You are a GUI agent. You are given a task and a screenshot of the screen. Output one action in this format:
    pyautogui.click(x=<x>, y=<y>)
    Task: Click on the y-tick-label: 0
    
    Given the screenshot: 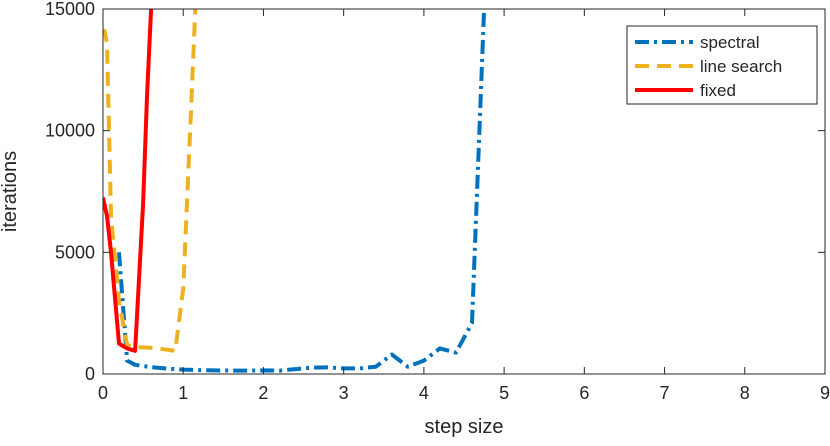 What is the action you would take?
    pyautogui.click(x=90, y=374)
    